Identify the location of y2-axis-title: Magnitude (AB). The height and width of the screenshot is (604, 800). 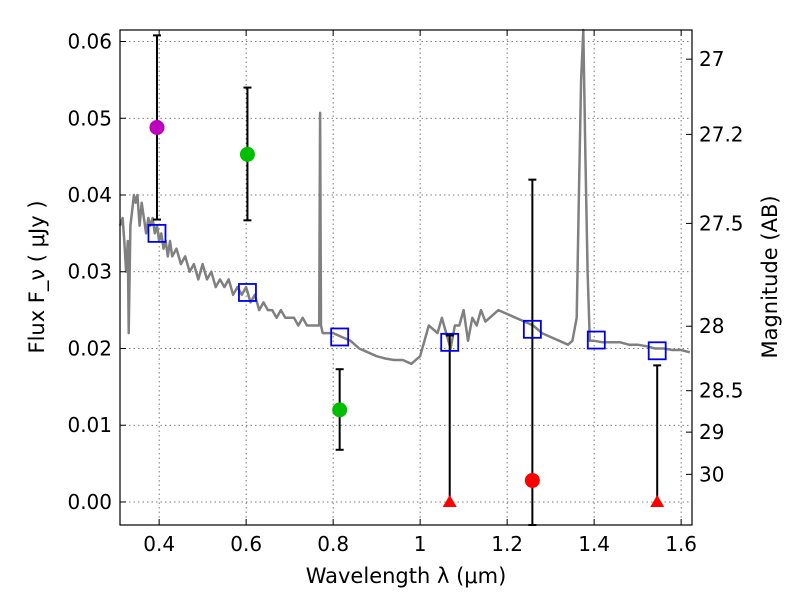
(770, 276).